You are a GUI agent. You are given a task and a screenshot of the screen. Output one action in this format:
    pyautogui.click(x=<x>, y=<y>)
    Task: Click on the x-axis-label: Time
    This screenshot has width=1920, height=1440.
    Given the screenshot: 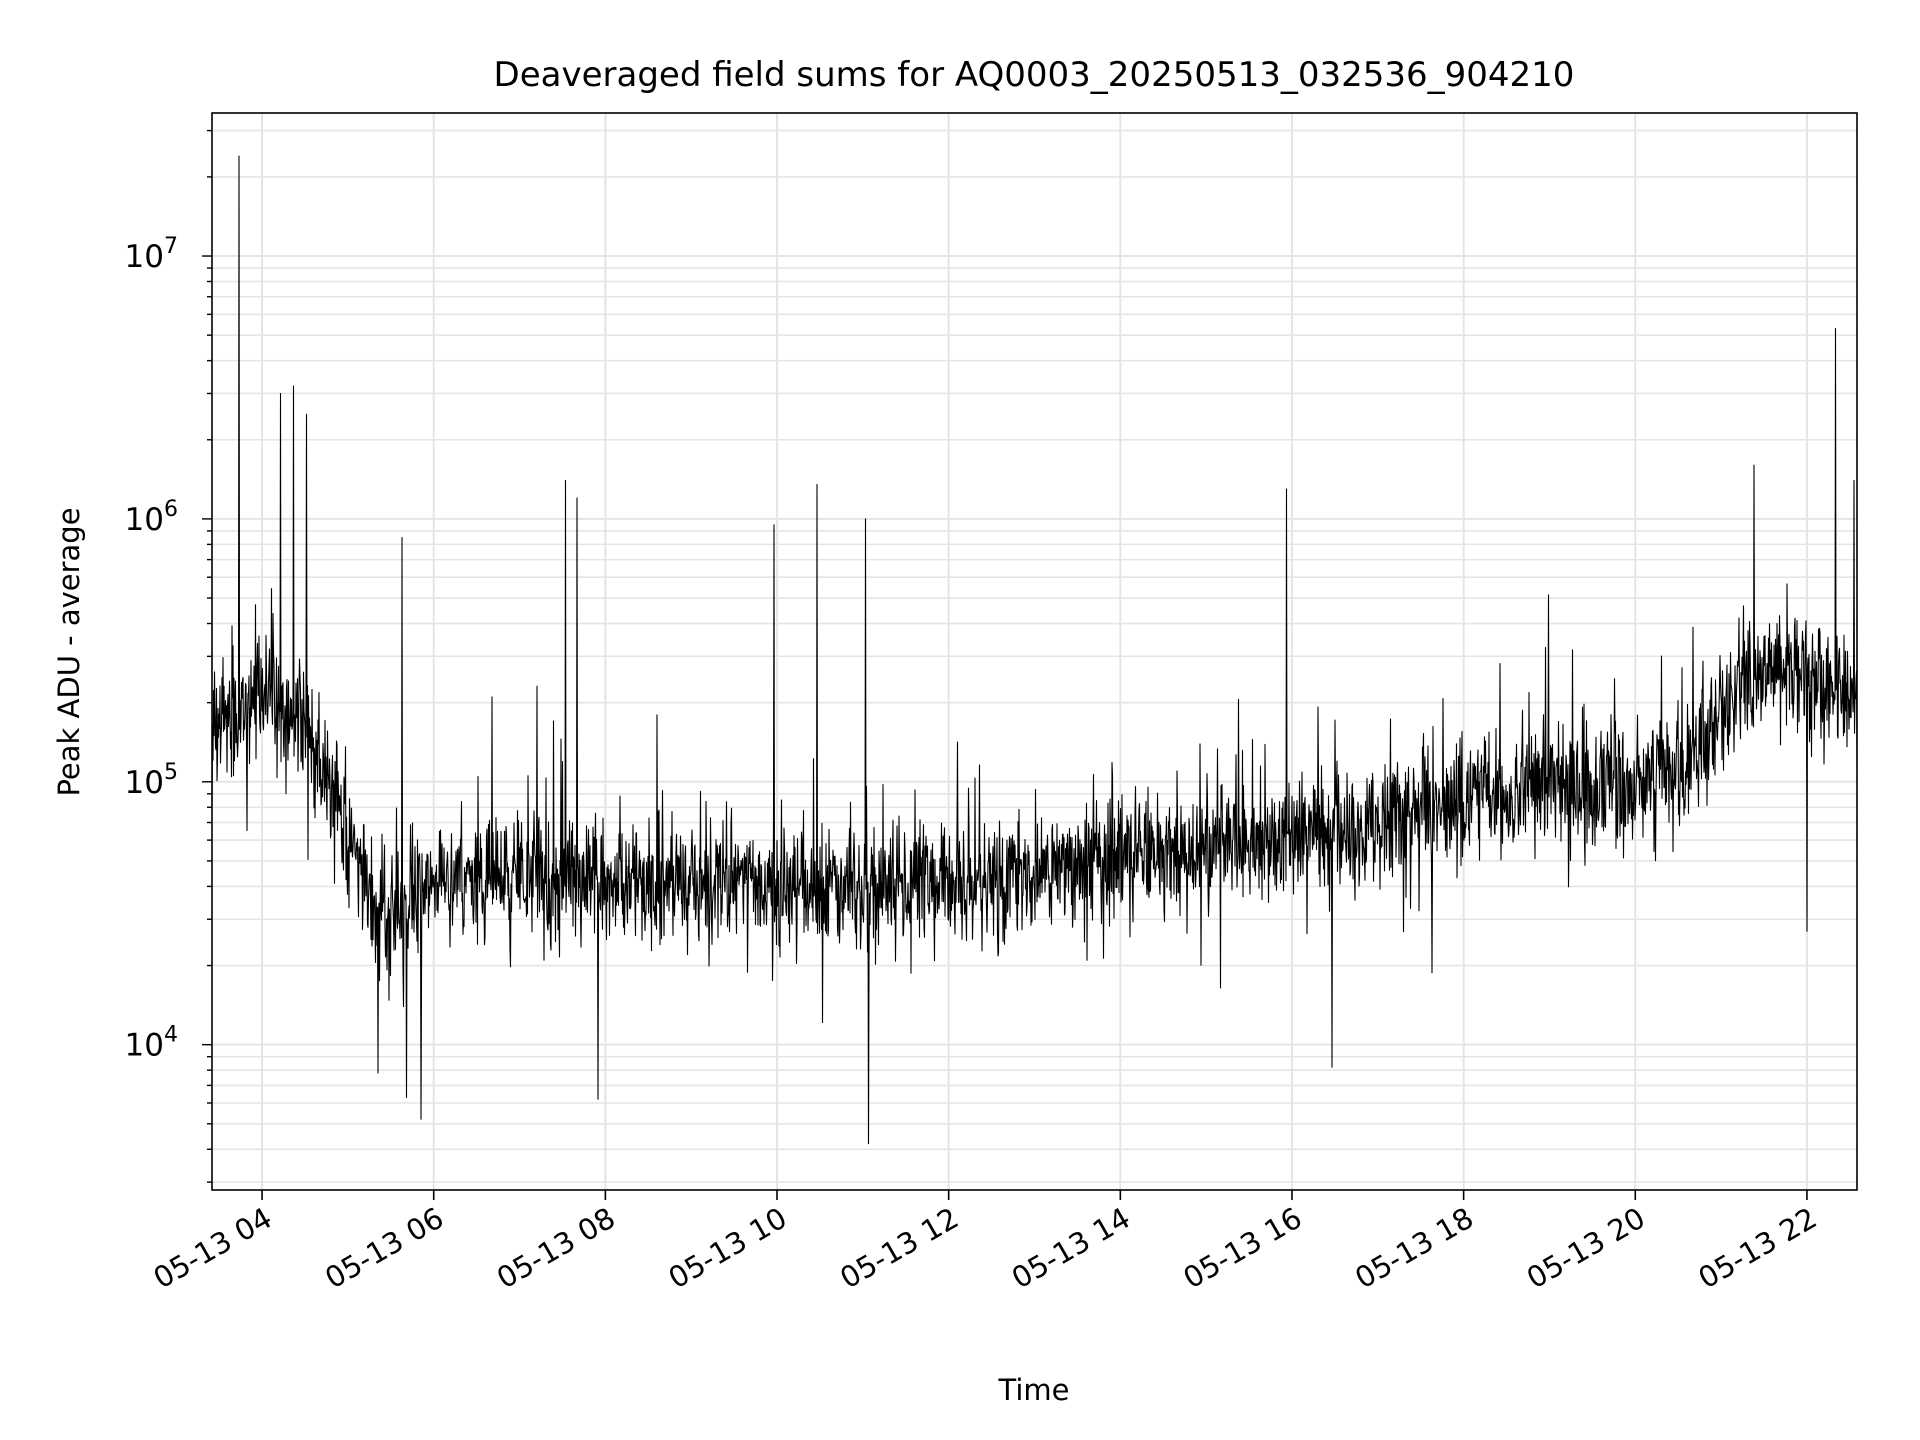 What is the action you would take?
    pyautogui.click(x=1034, y=1390)
    